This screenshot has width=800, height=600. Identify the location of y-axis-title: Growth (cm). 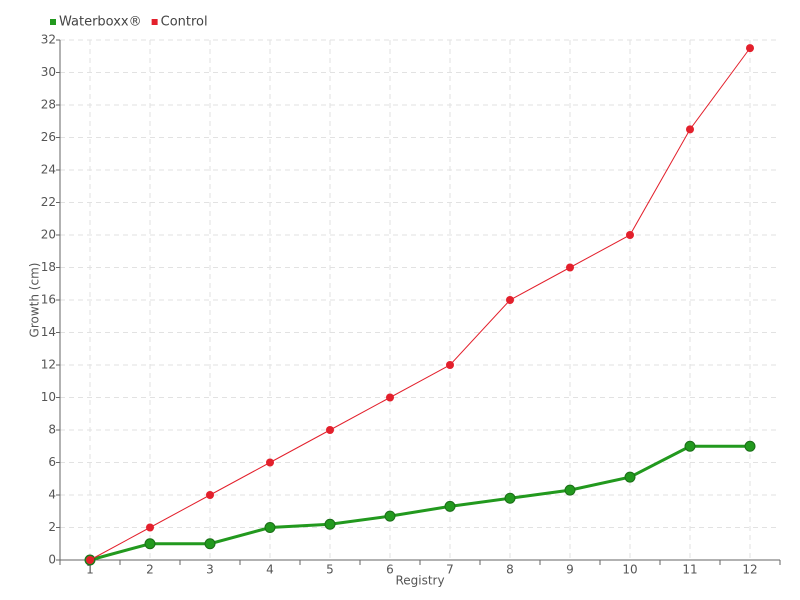
(35, 300).